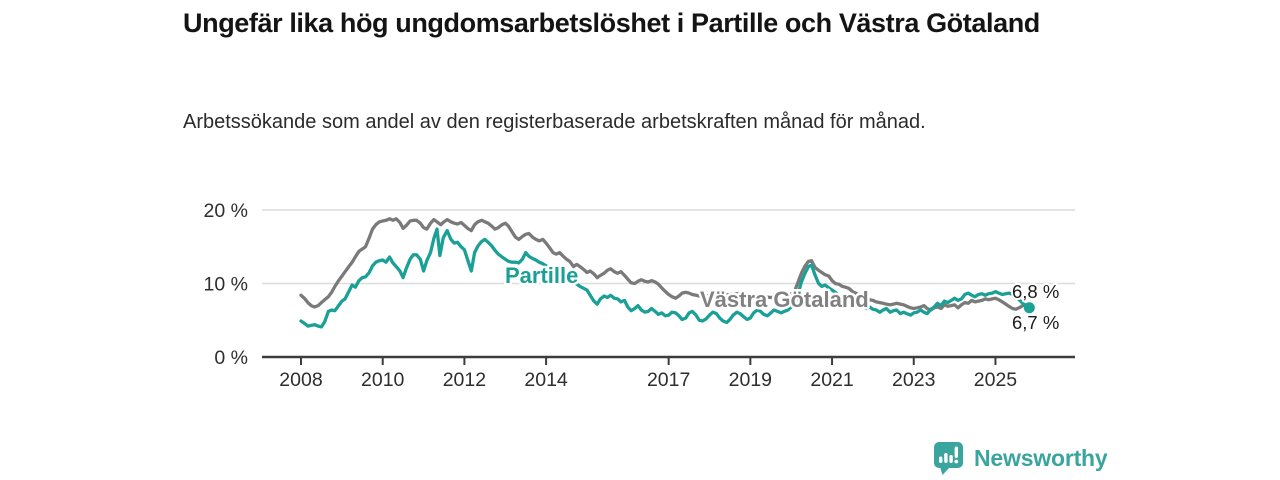 Image resolution: width=1280 pixels, height=480 pixels. What do you see at coordinates (1035, 291) in the screenshot?
I see `end-value-label-v-stra-g-taland: 6,8 %` at bounding box center [1035, 291].